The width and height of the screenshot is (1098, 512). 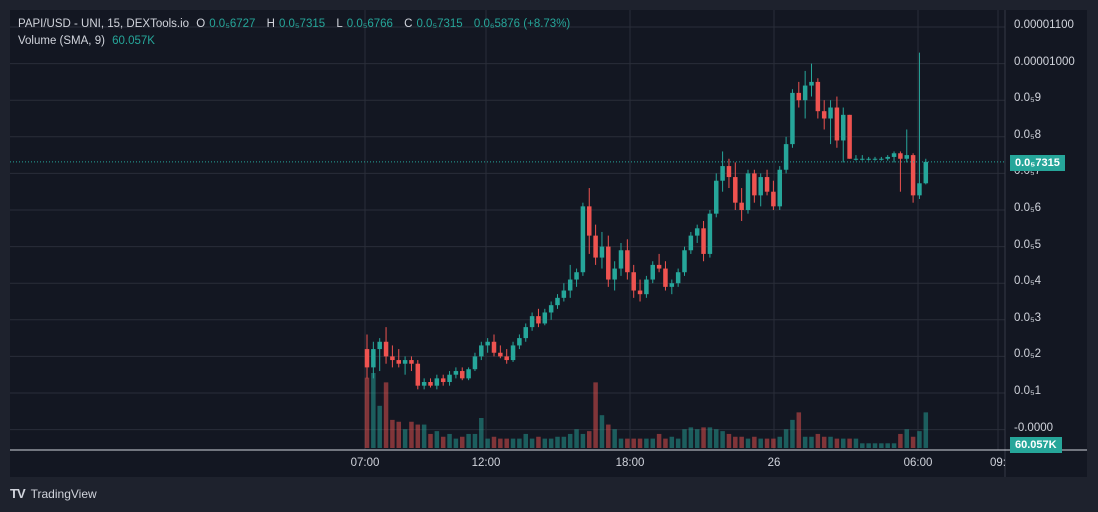 I want to click on price-tick-label: 0.0₅8, so click(x=1028, y=134).